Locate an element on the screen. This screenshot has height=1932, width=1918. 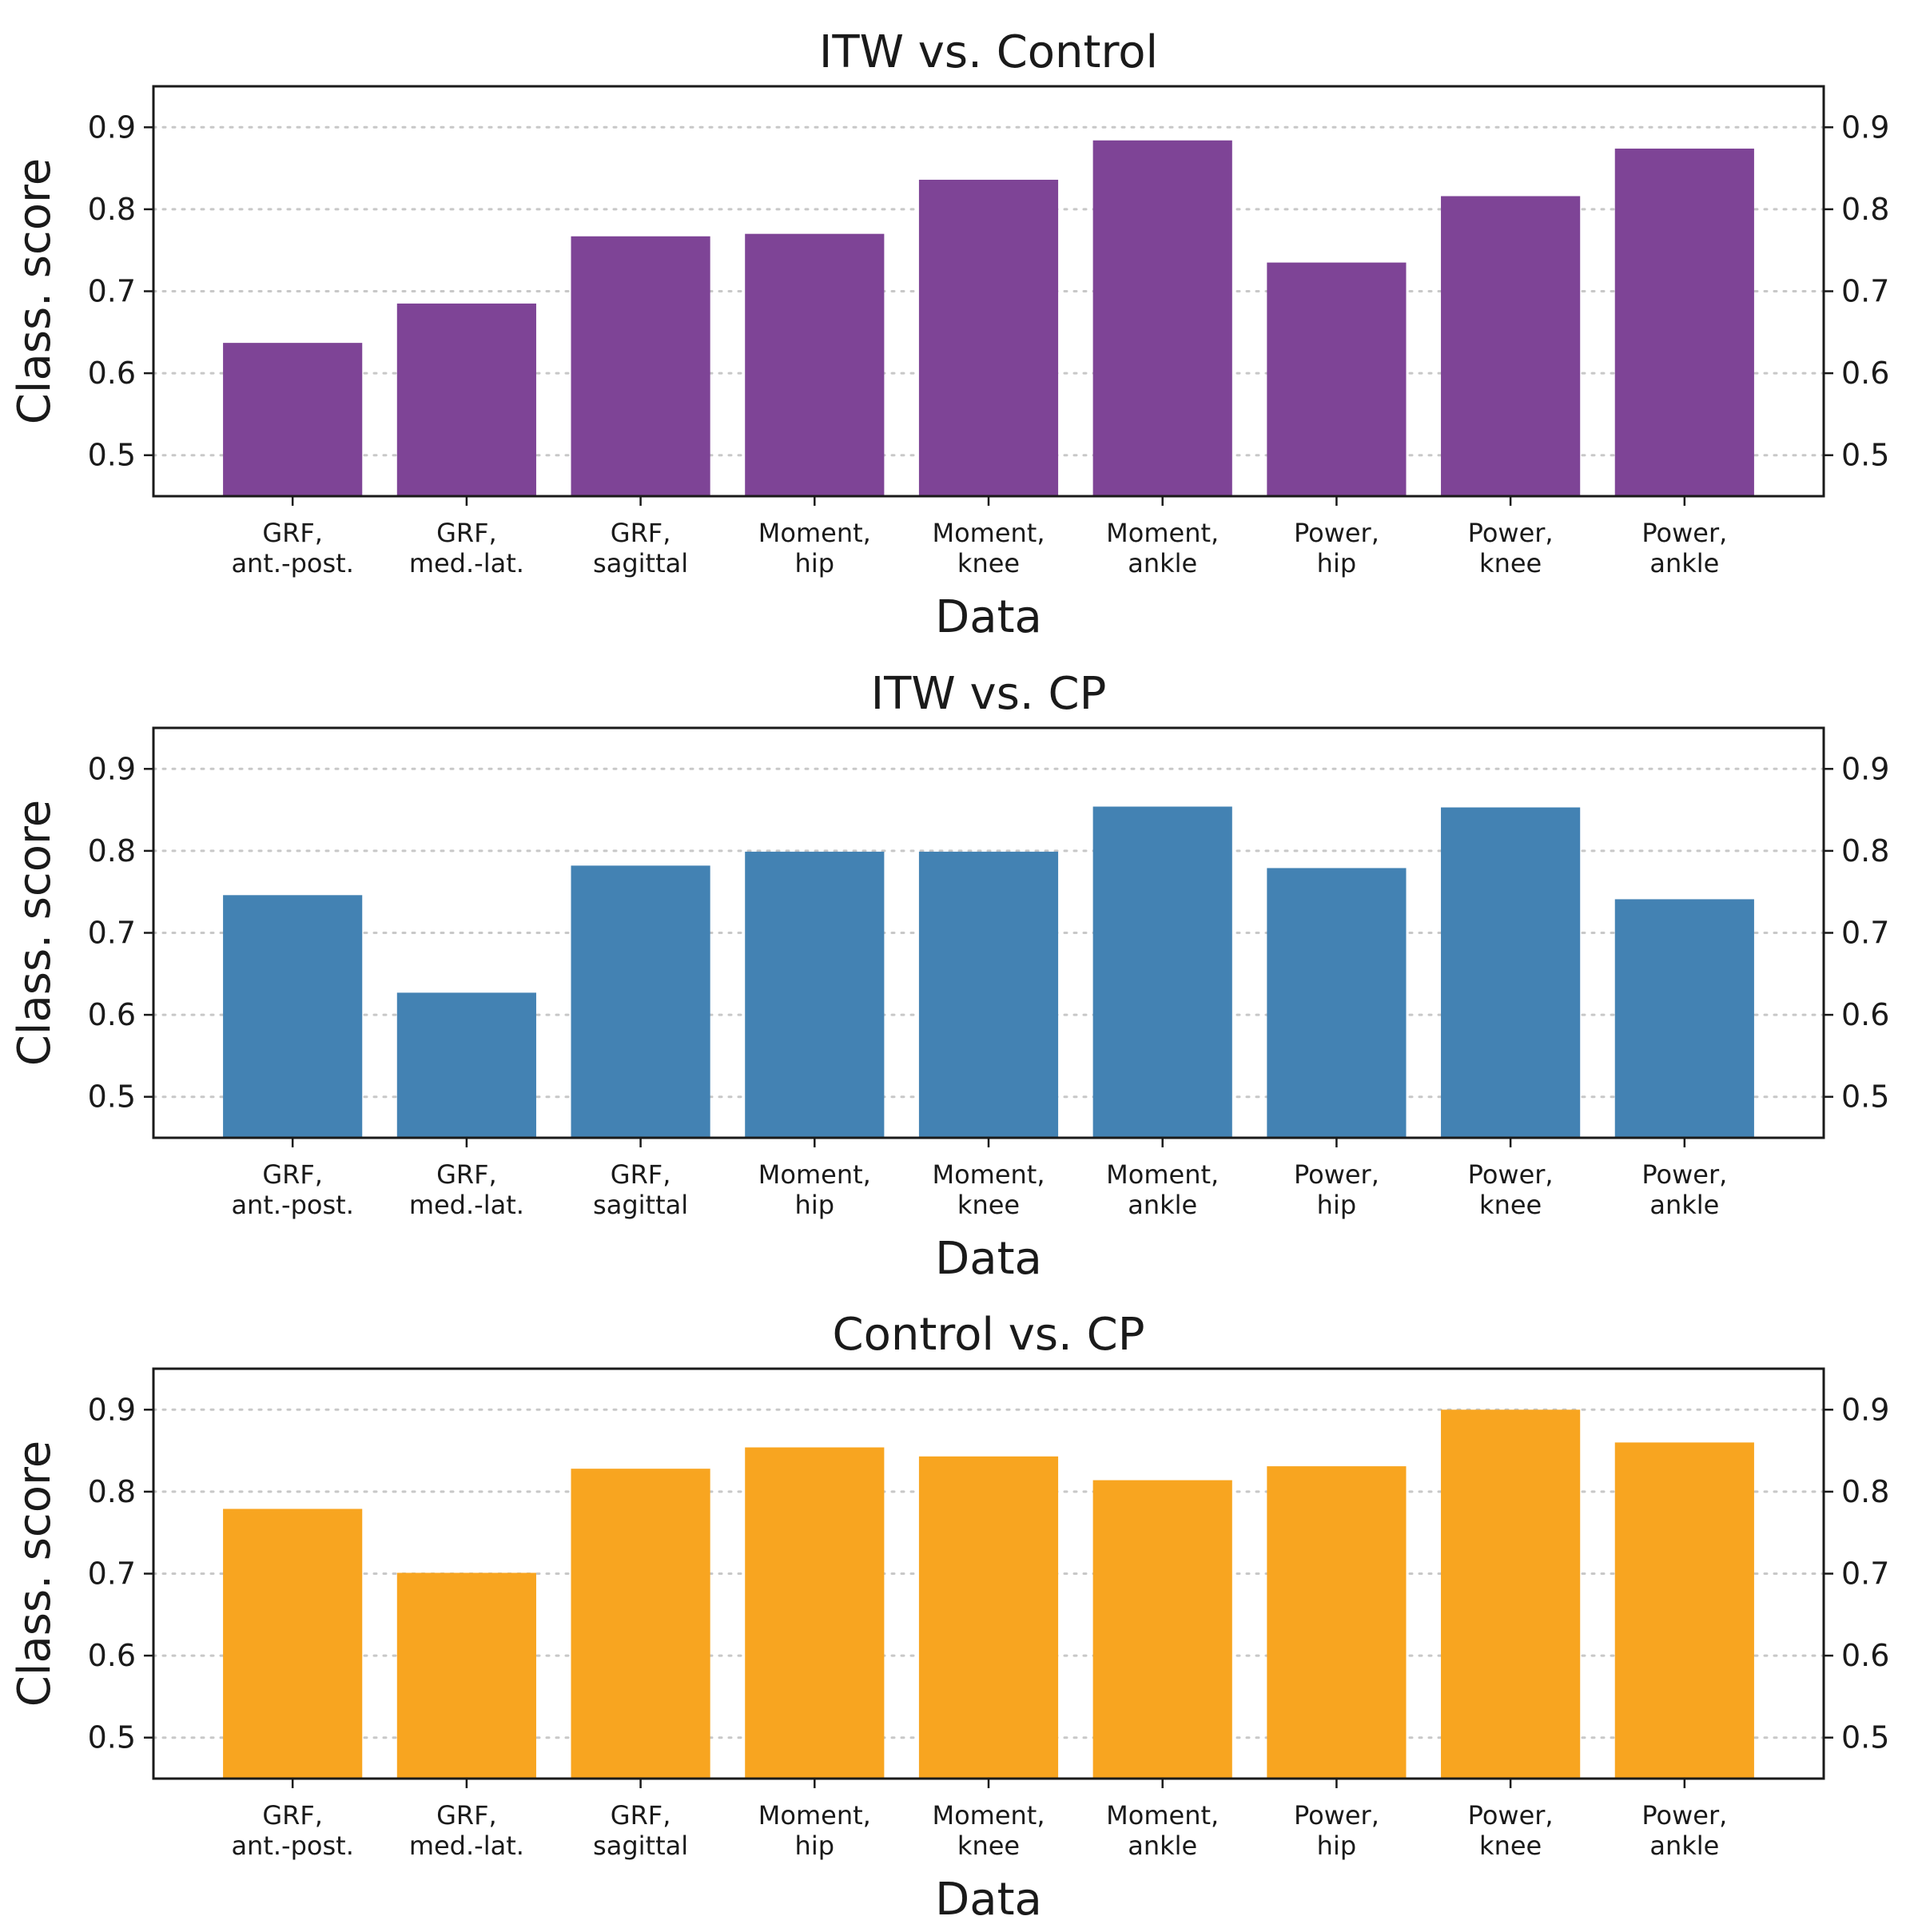
chart-title: ITW vs. Control is located at coordinates (989, 52).